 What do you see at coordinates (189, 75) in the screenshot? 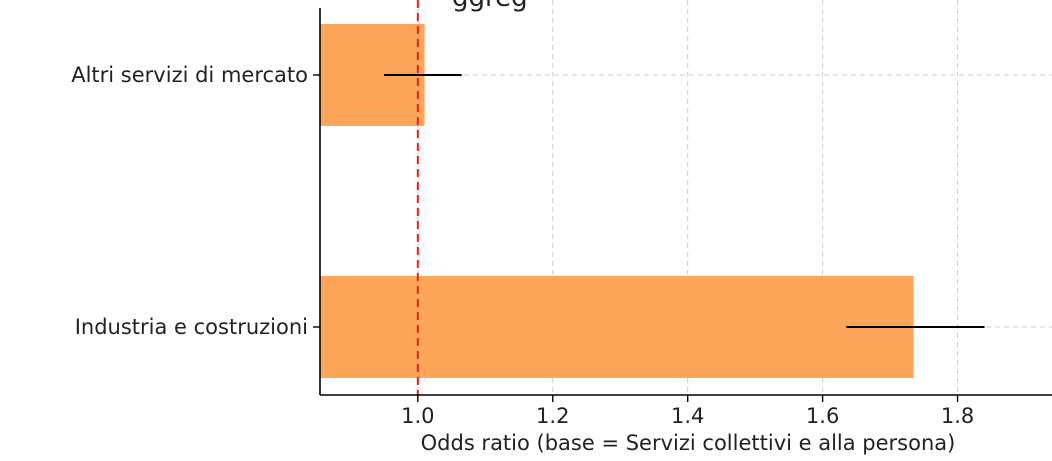
I see `category-label: Altri servizi di mercato` at bounding box center [189, 75].